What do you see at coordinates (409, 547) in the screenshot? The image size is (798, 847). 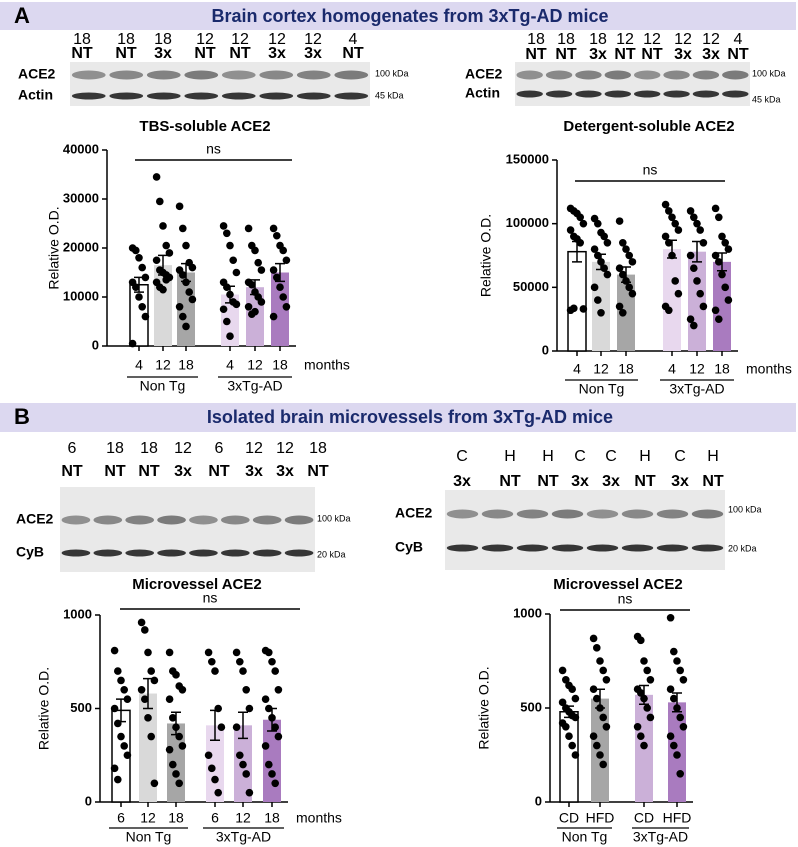 I see `blot-row-label: CyB` at bounding box center [409, 547].